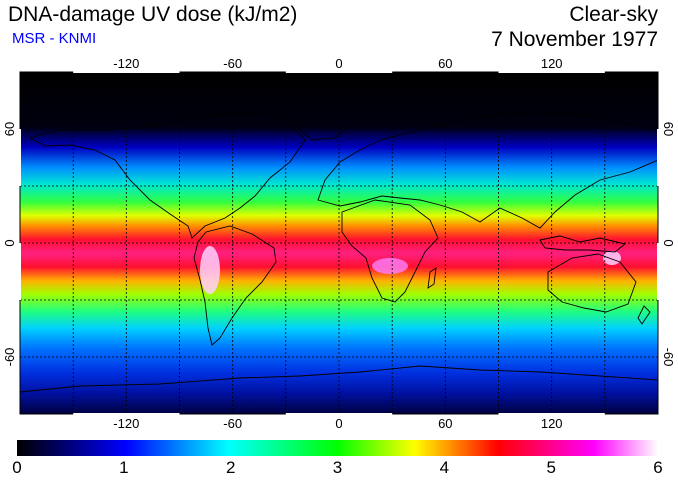 This screenshot has height=480, width=678. What do you see at coordinates (9, 357) in the screenshot?
I see `lat-label-left: -60` at bounding box center [9, 357].